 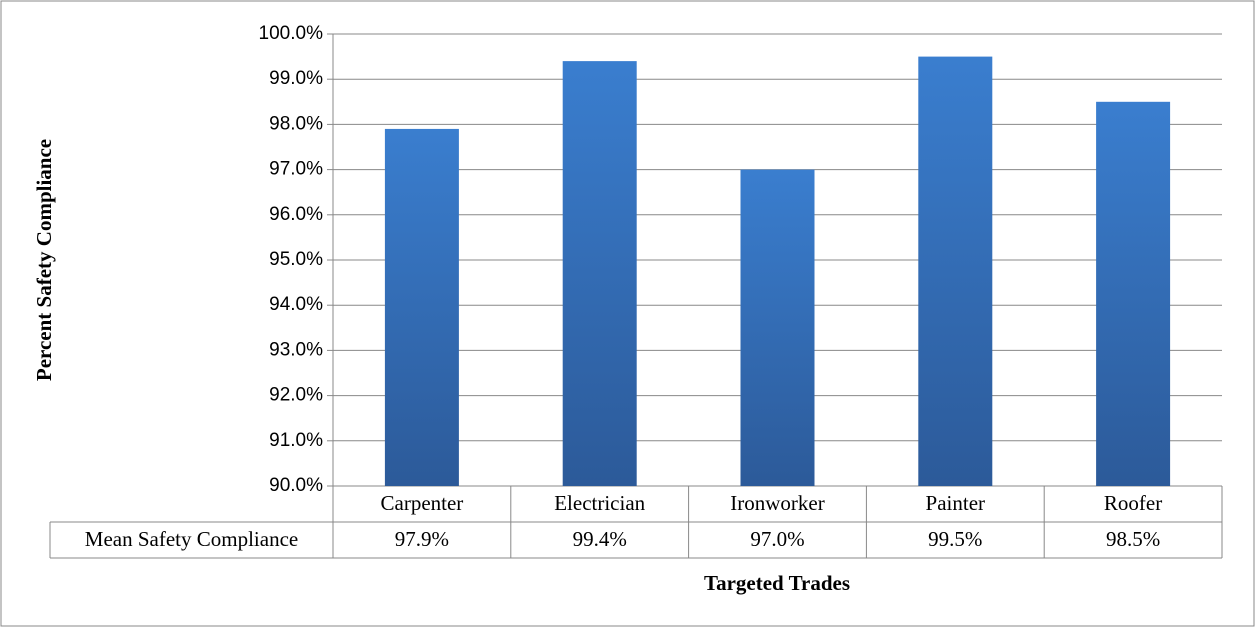 What do you see at coordinates (422, 503) in the screenshot?
I see `x-tick-label: Carpenter` at bounding box center [422, 503].